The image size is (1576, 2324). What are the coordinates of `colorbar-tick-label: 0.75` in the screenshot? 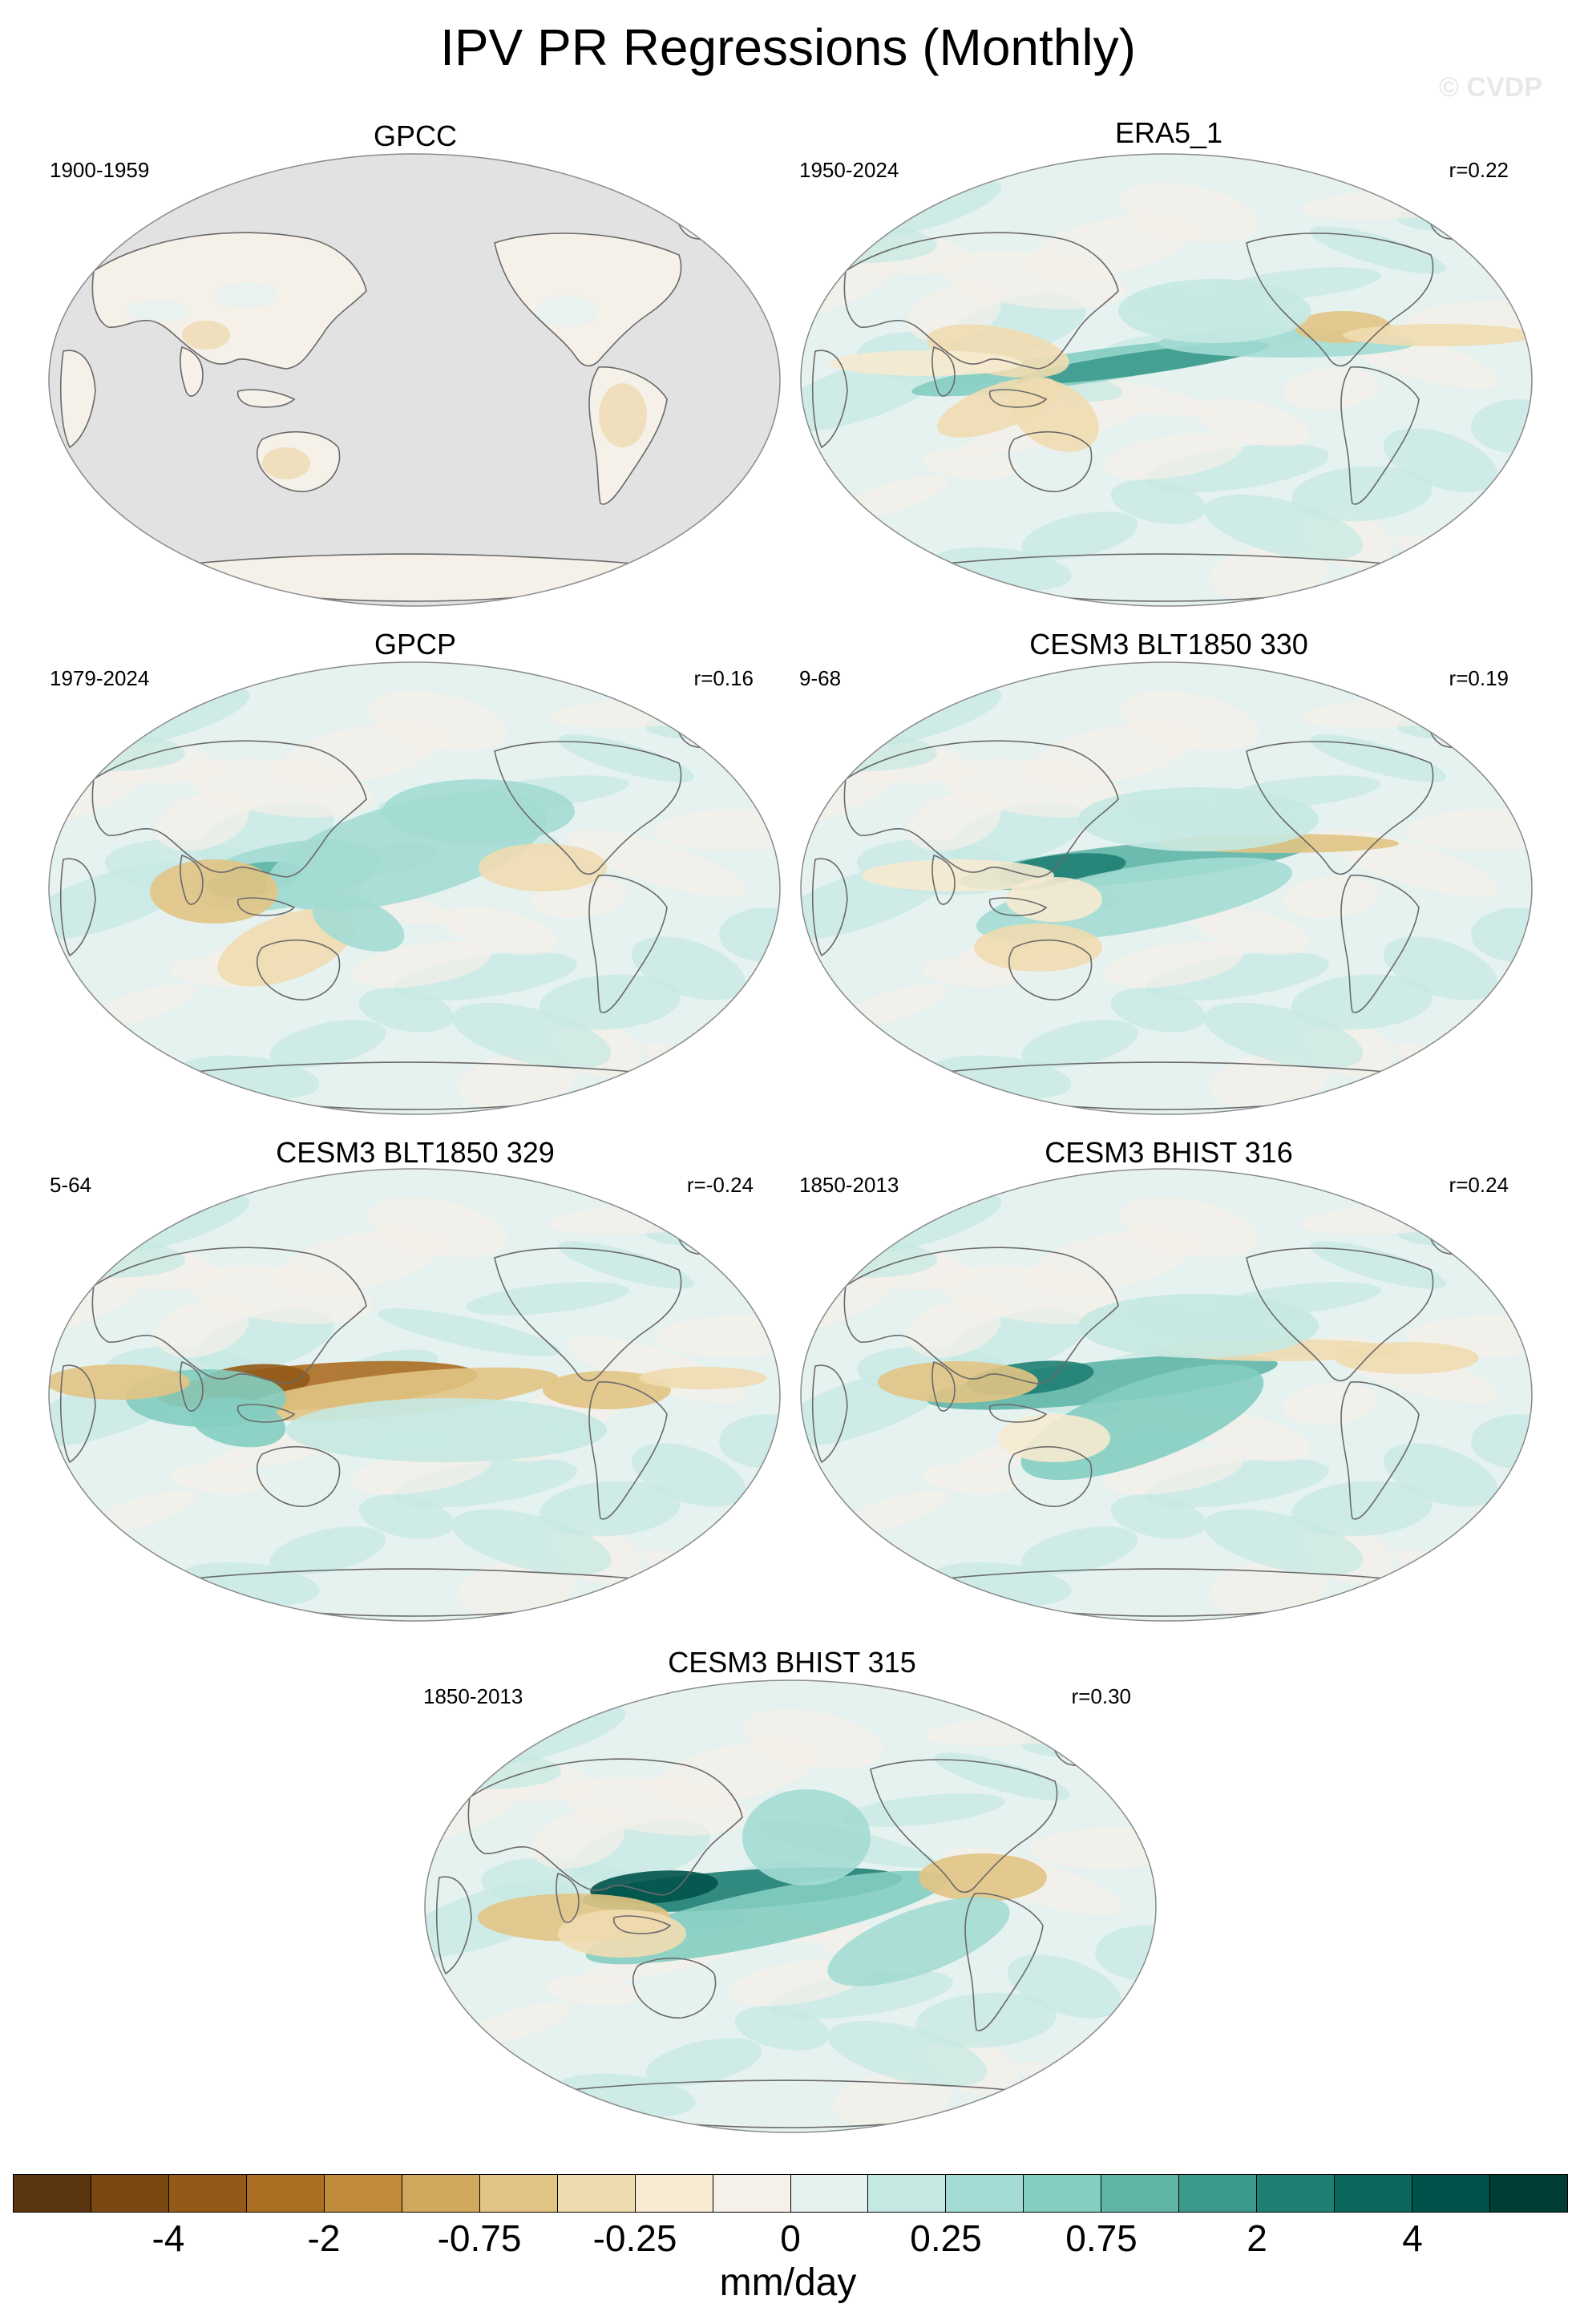 It's located at (1101, 2238).